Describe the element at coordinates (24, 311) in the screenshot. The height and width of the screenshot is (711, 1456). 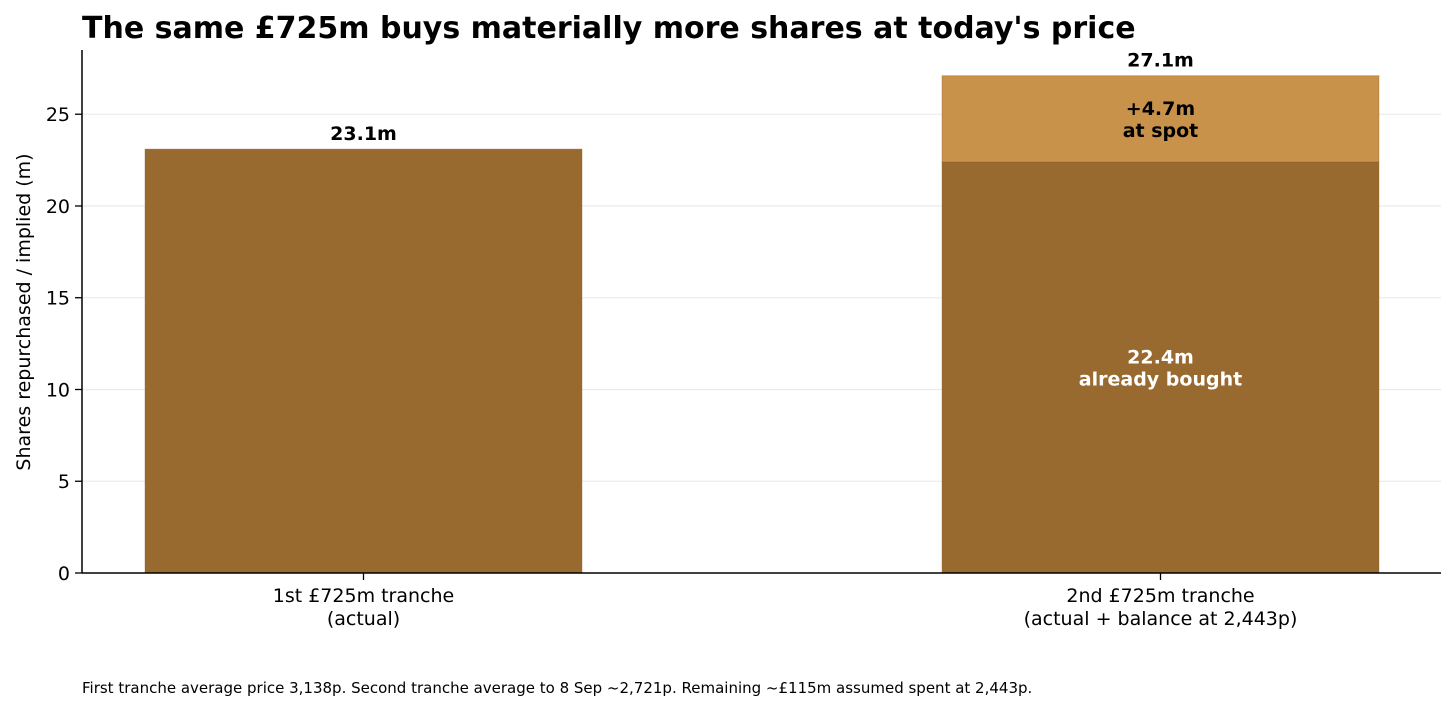
I see `y-axis-label: Shares repurchased / implied (m)` at that location.